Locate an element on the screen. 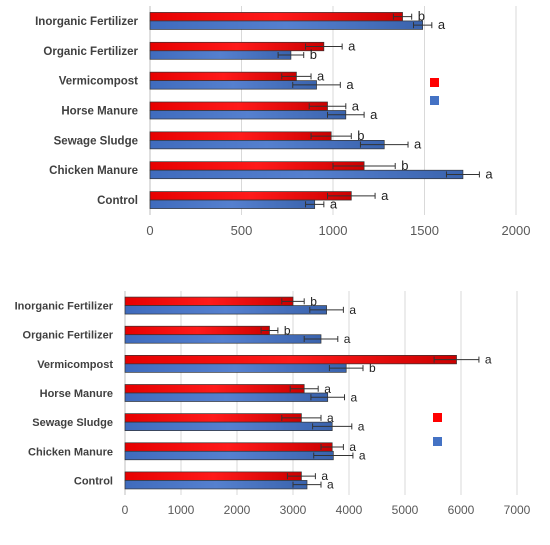  x-tick-label: 5000 is located at coordinates (405, 510).